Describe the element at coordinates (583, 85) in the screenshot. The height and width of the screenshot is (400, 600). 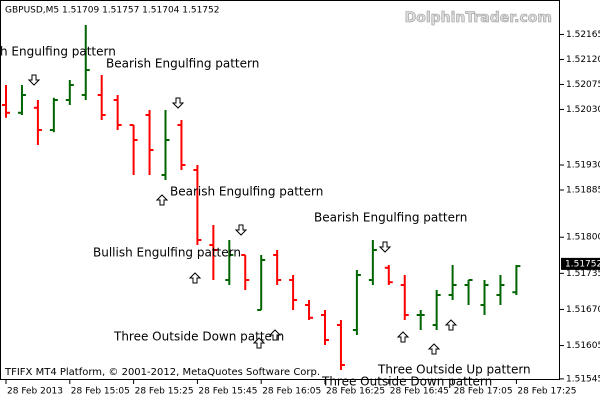
I see `y-tick-label: 1.52075` at that location.